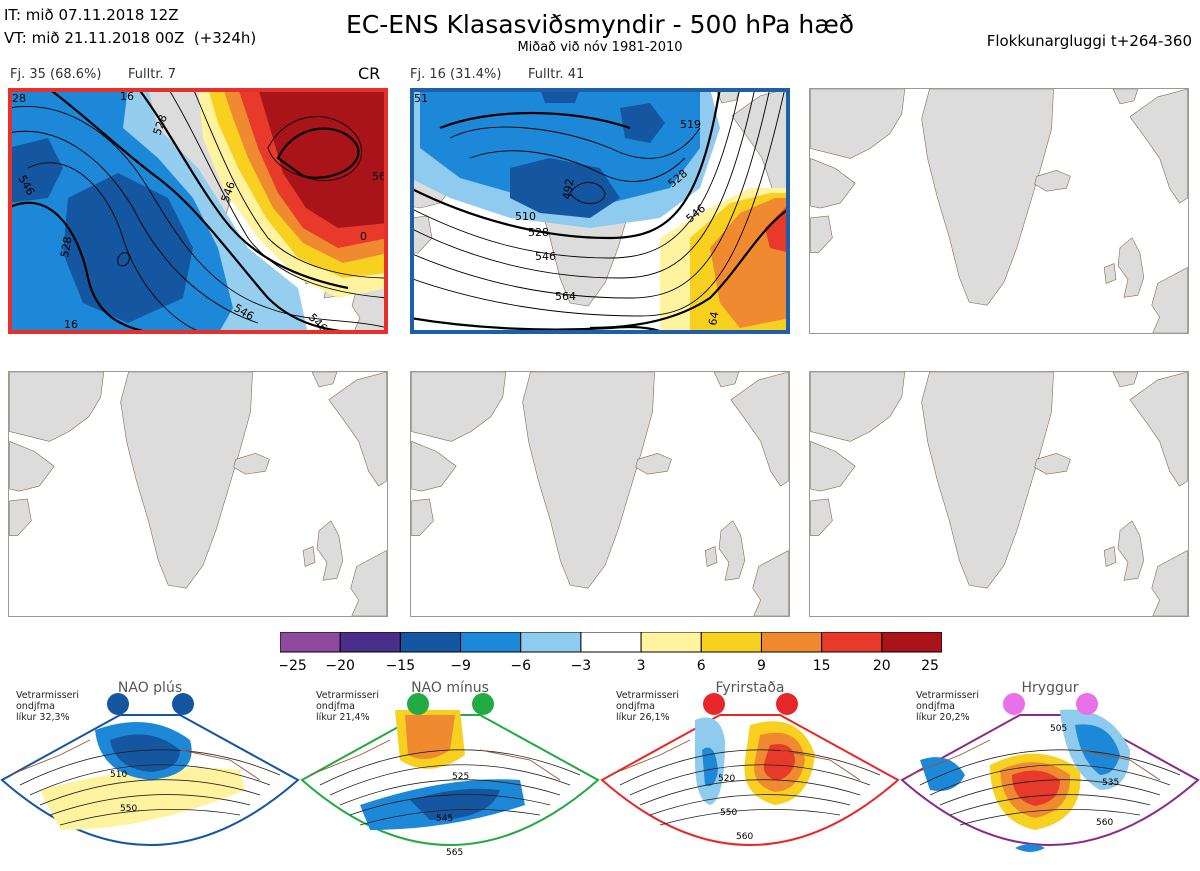 The width and height of the screenshot is (1200, 871). I want to click on regime-probability: líkur 26,1%, so click(643, 717).